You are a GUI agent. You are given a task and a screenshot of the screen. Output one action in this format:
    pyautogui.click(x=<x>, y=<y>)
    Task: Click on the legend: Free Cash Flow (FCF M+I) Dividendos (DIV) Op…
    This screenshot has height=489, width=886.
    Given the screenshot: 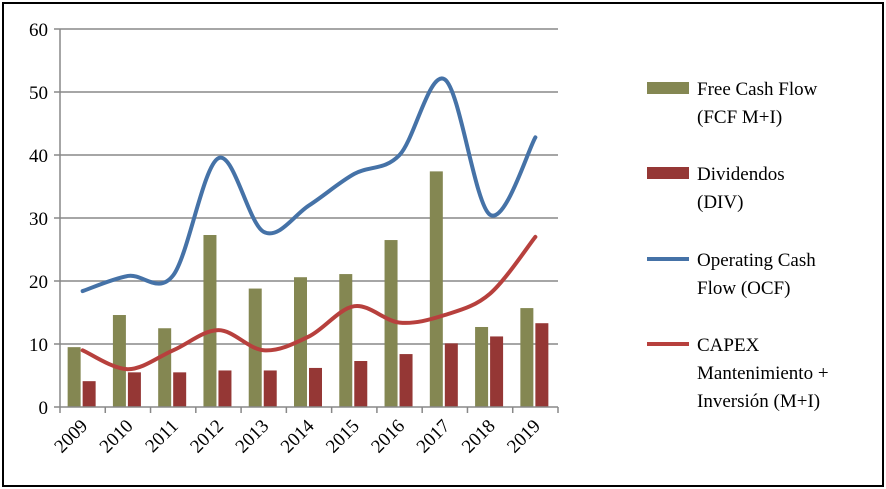 What is the action you would take?
    pyautogui.click(x=738, y=245)
    